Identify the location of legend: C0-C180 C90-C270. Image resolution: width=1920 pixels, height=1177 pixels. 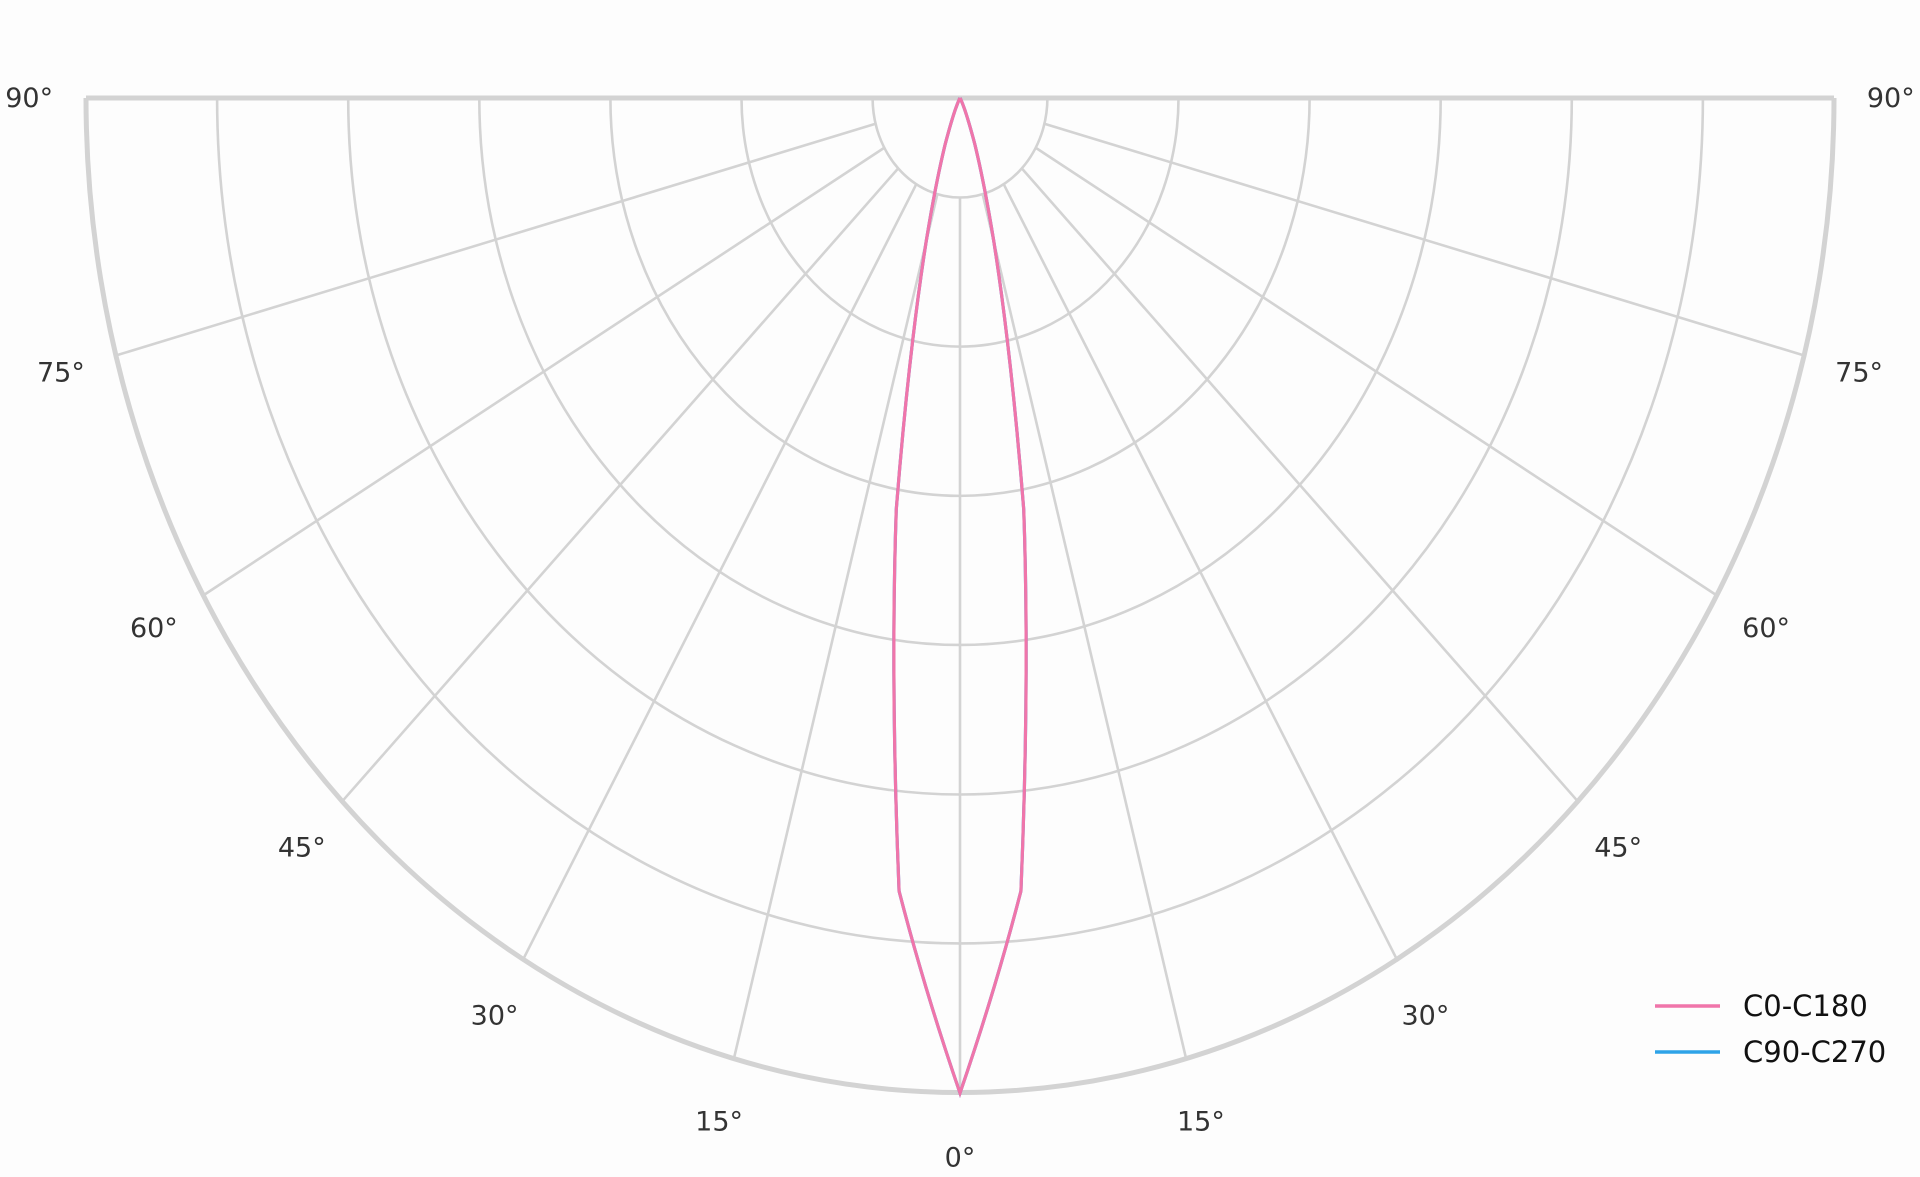
(1770, 1029).